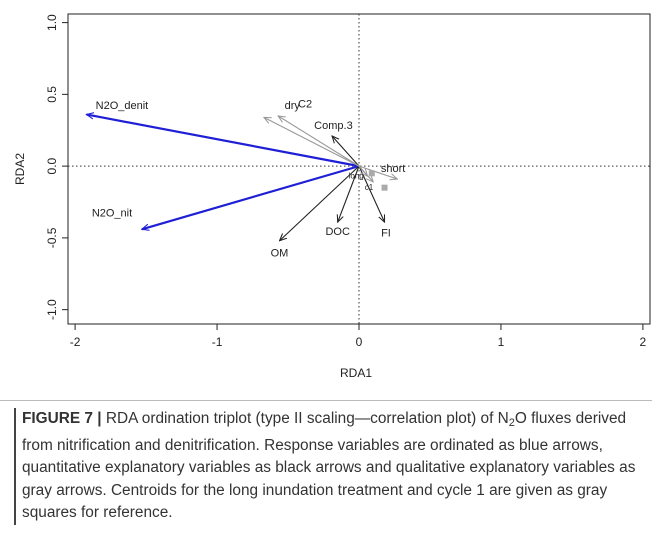 The height and width of the screenshot is (538, 652). I want to click on arrow-label-dry: dry, so click(293, 106).